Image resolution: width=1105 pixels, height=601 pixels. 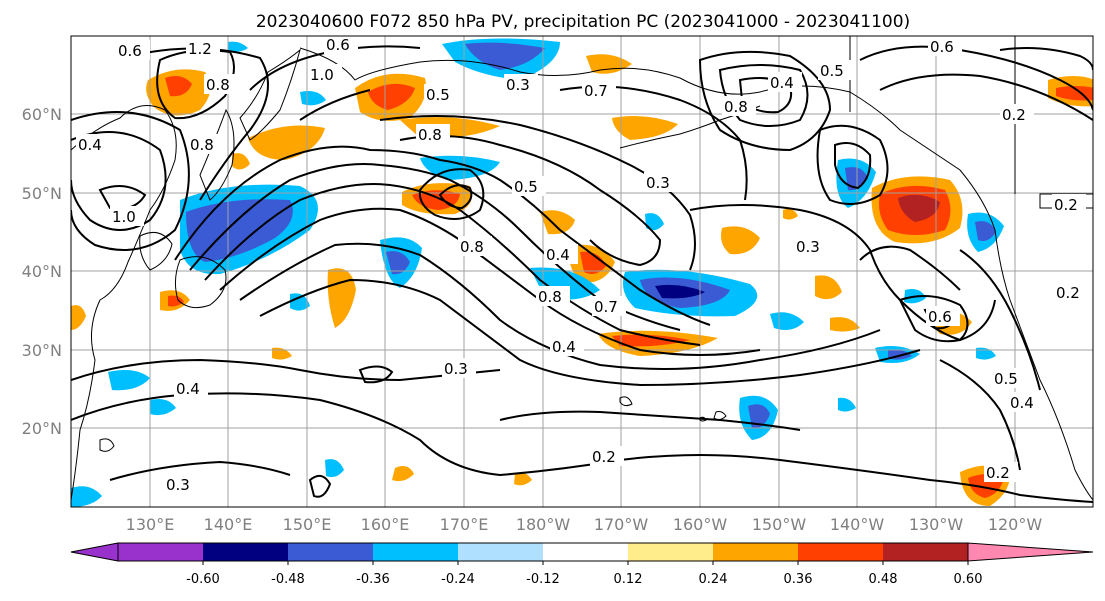 I want to click on lon-label: 120°W, so click(x=1015, y=524).